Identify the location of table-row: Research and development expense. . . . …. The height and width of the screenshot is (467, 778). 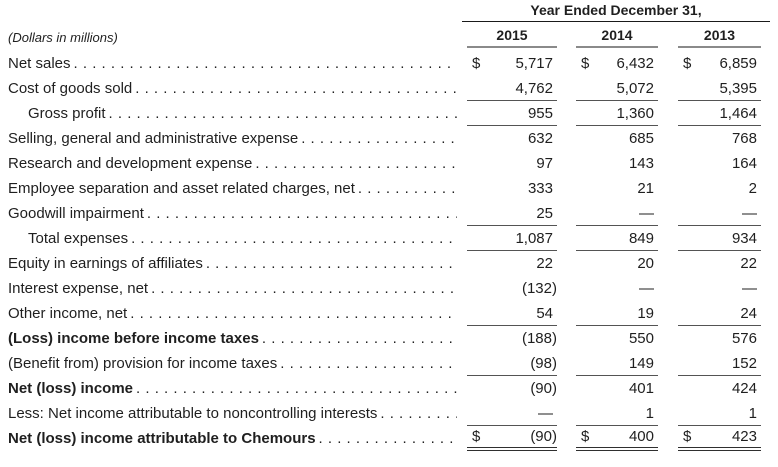
(384, 163).